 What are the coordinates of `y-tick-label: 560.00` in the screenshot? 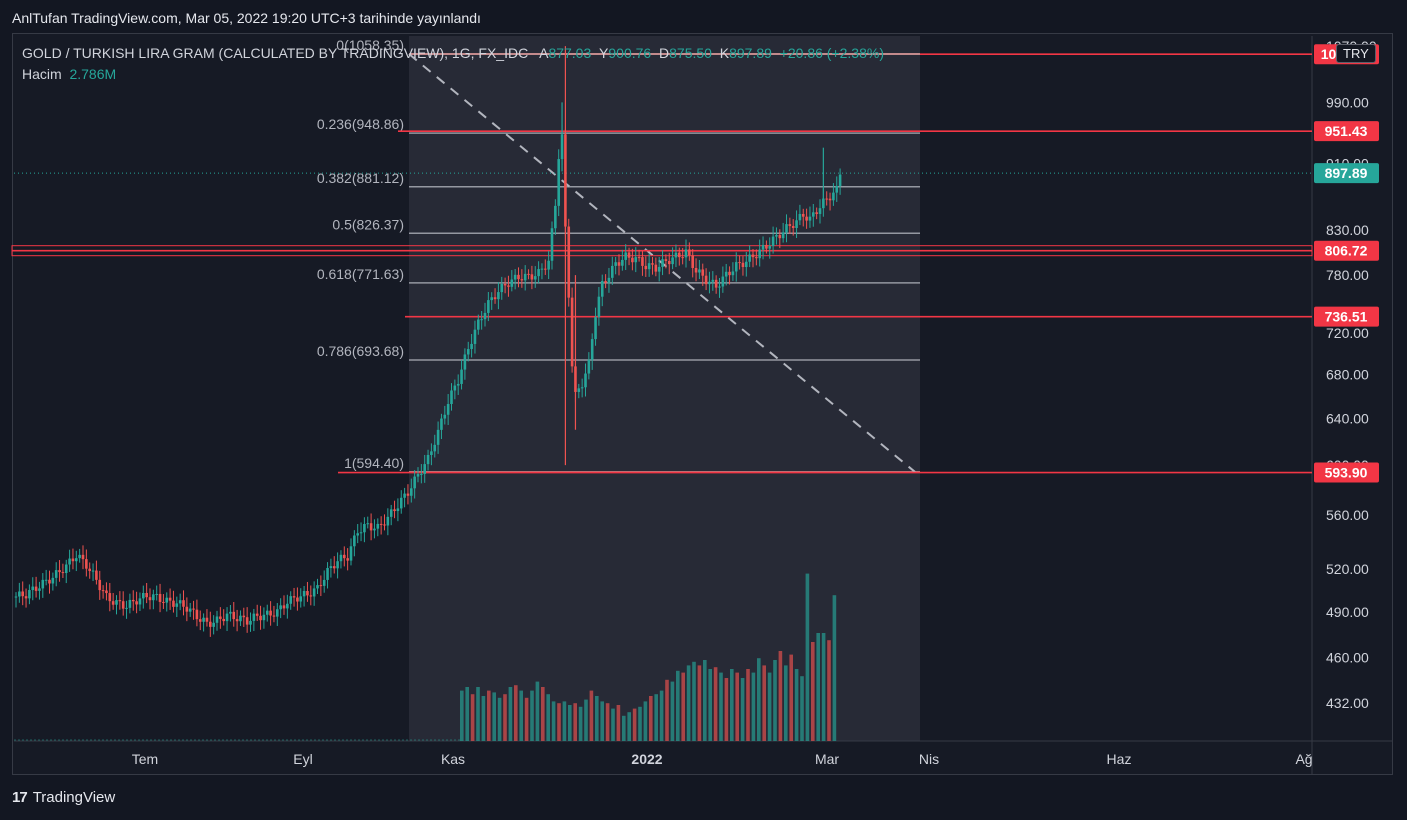 It's located at (1347, 515).